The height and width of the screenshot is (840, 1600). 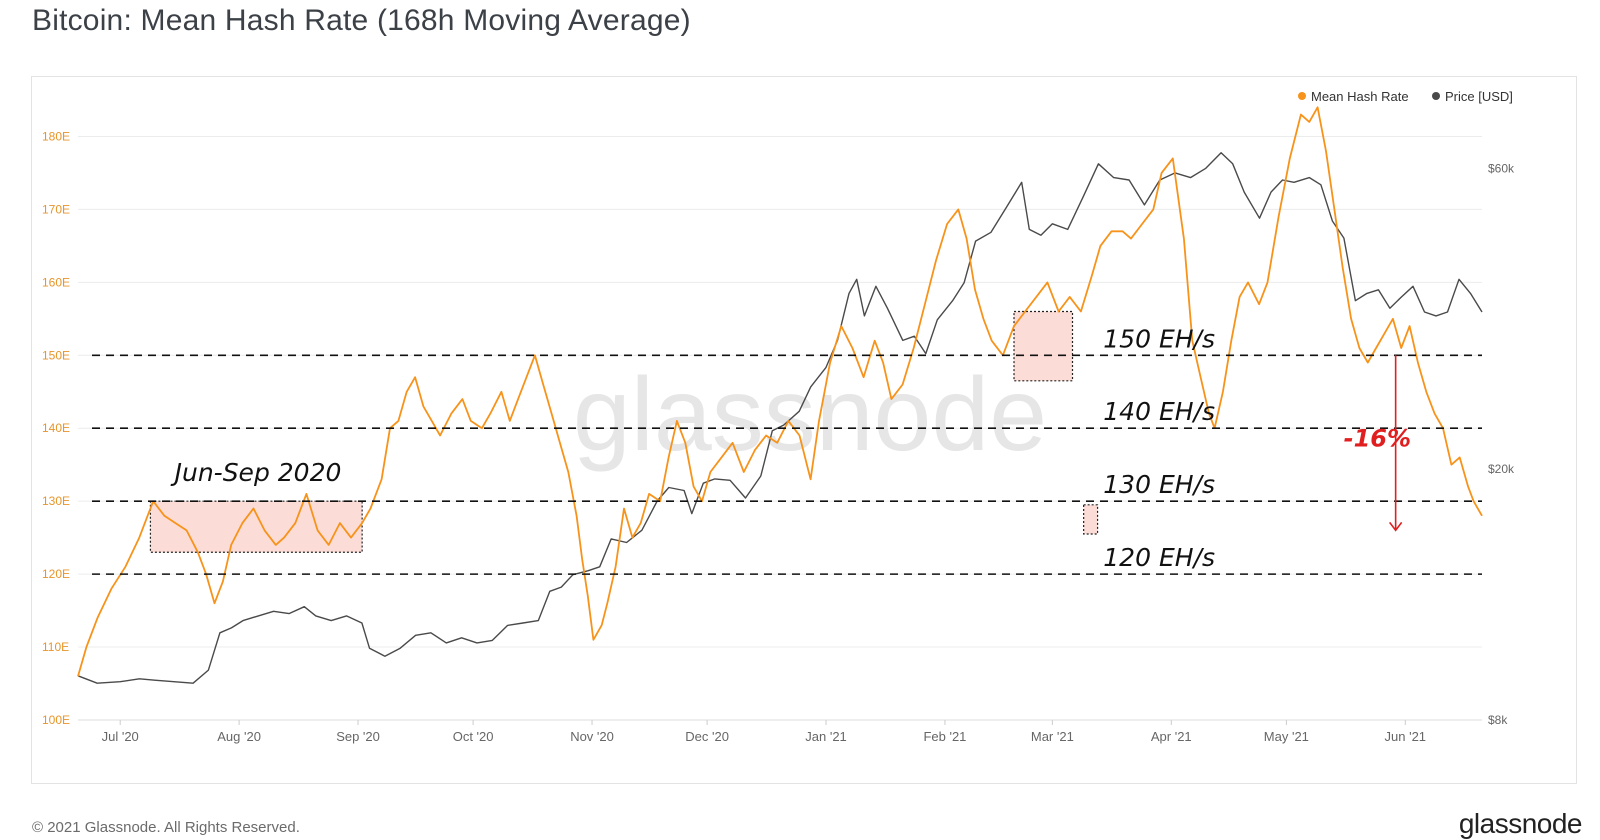 What do you see at coordinates (120, 736) in the screenshot?
I see `x-axis-tick-label: Jul '20` at bounding box center [120, 736].